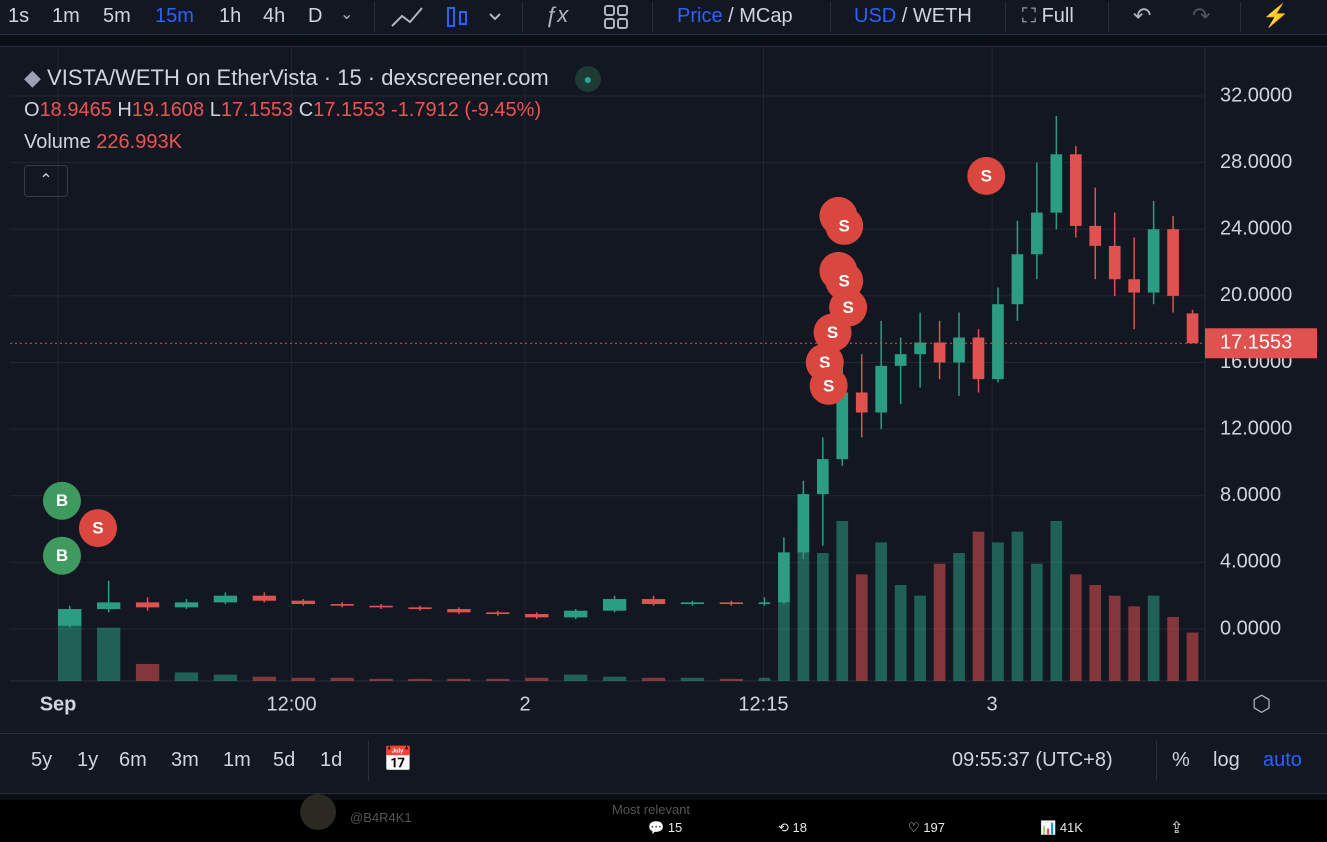 This screenshot has width=1327, height=842. Describe the element at coordinates (926, 827) in the screenshot. I see `likes: ♡ 197` at that location.